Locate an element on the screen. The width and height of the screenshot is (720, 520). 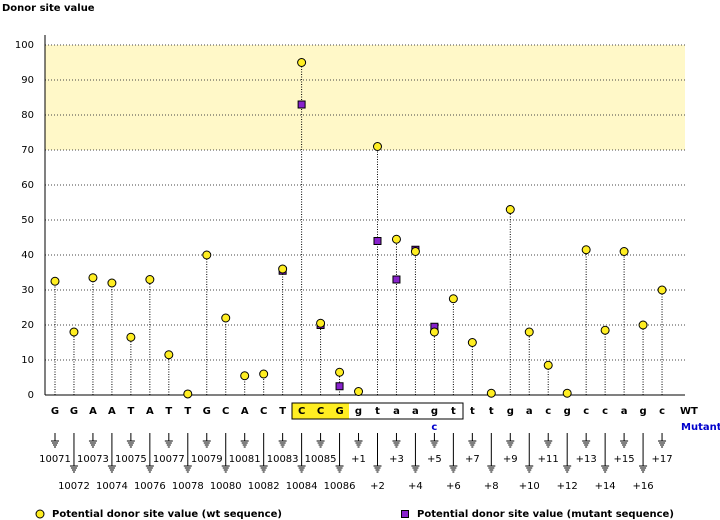
x-tick-label: 10071 is located at coordinates (55, 459).